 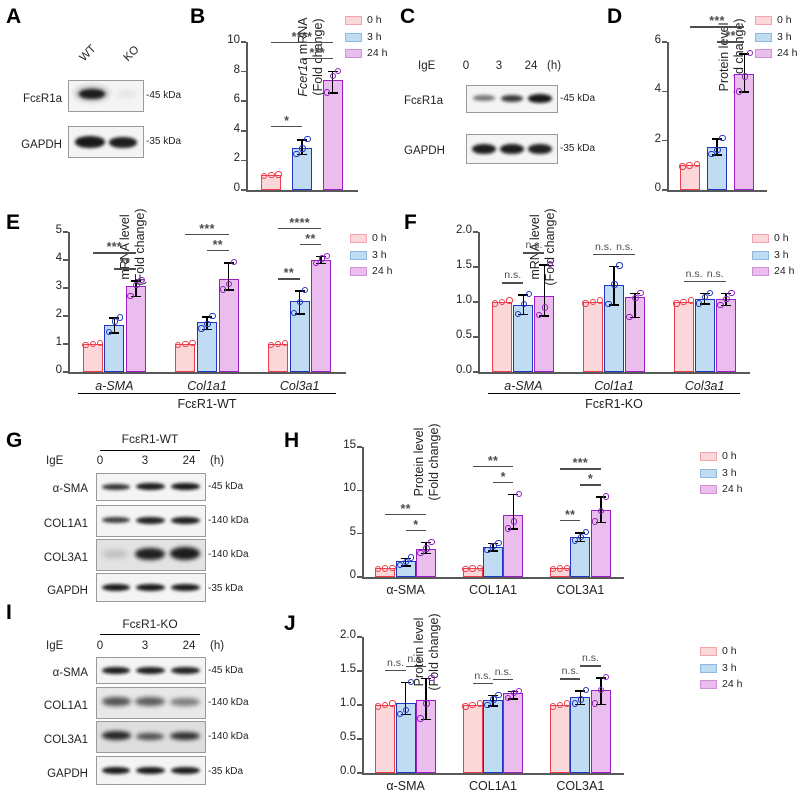 I want to click on x-axis-category-label: Col3a1, so click(x=704, y=386).